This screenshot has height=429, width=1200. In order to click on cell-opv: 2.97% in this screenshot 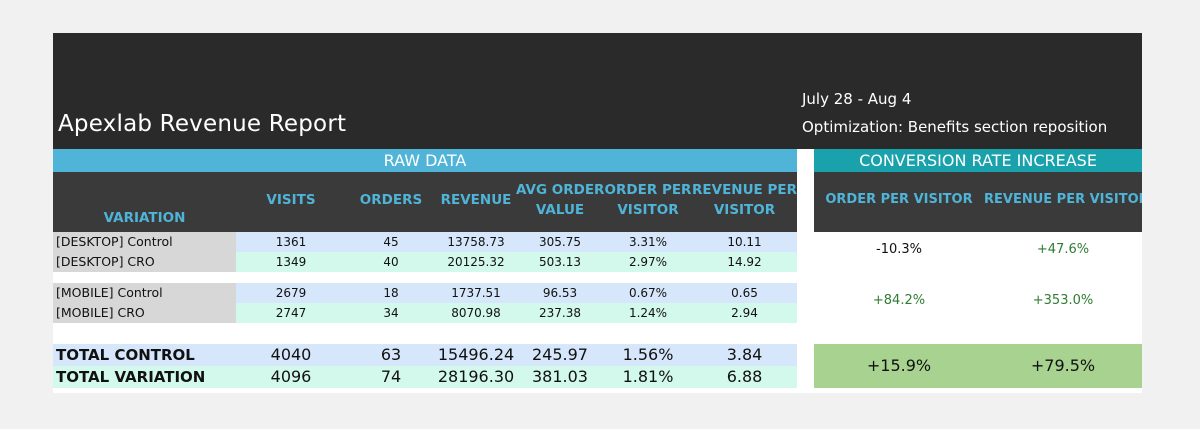, I will do `click(648, 262)`.